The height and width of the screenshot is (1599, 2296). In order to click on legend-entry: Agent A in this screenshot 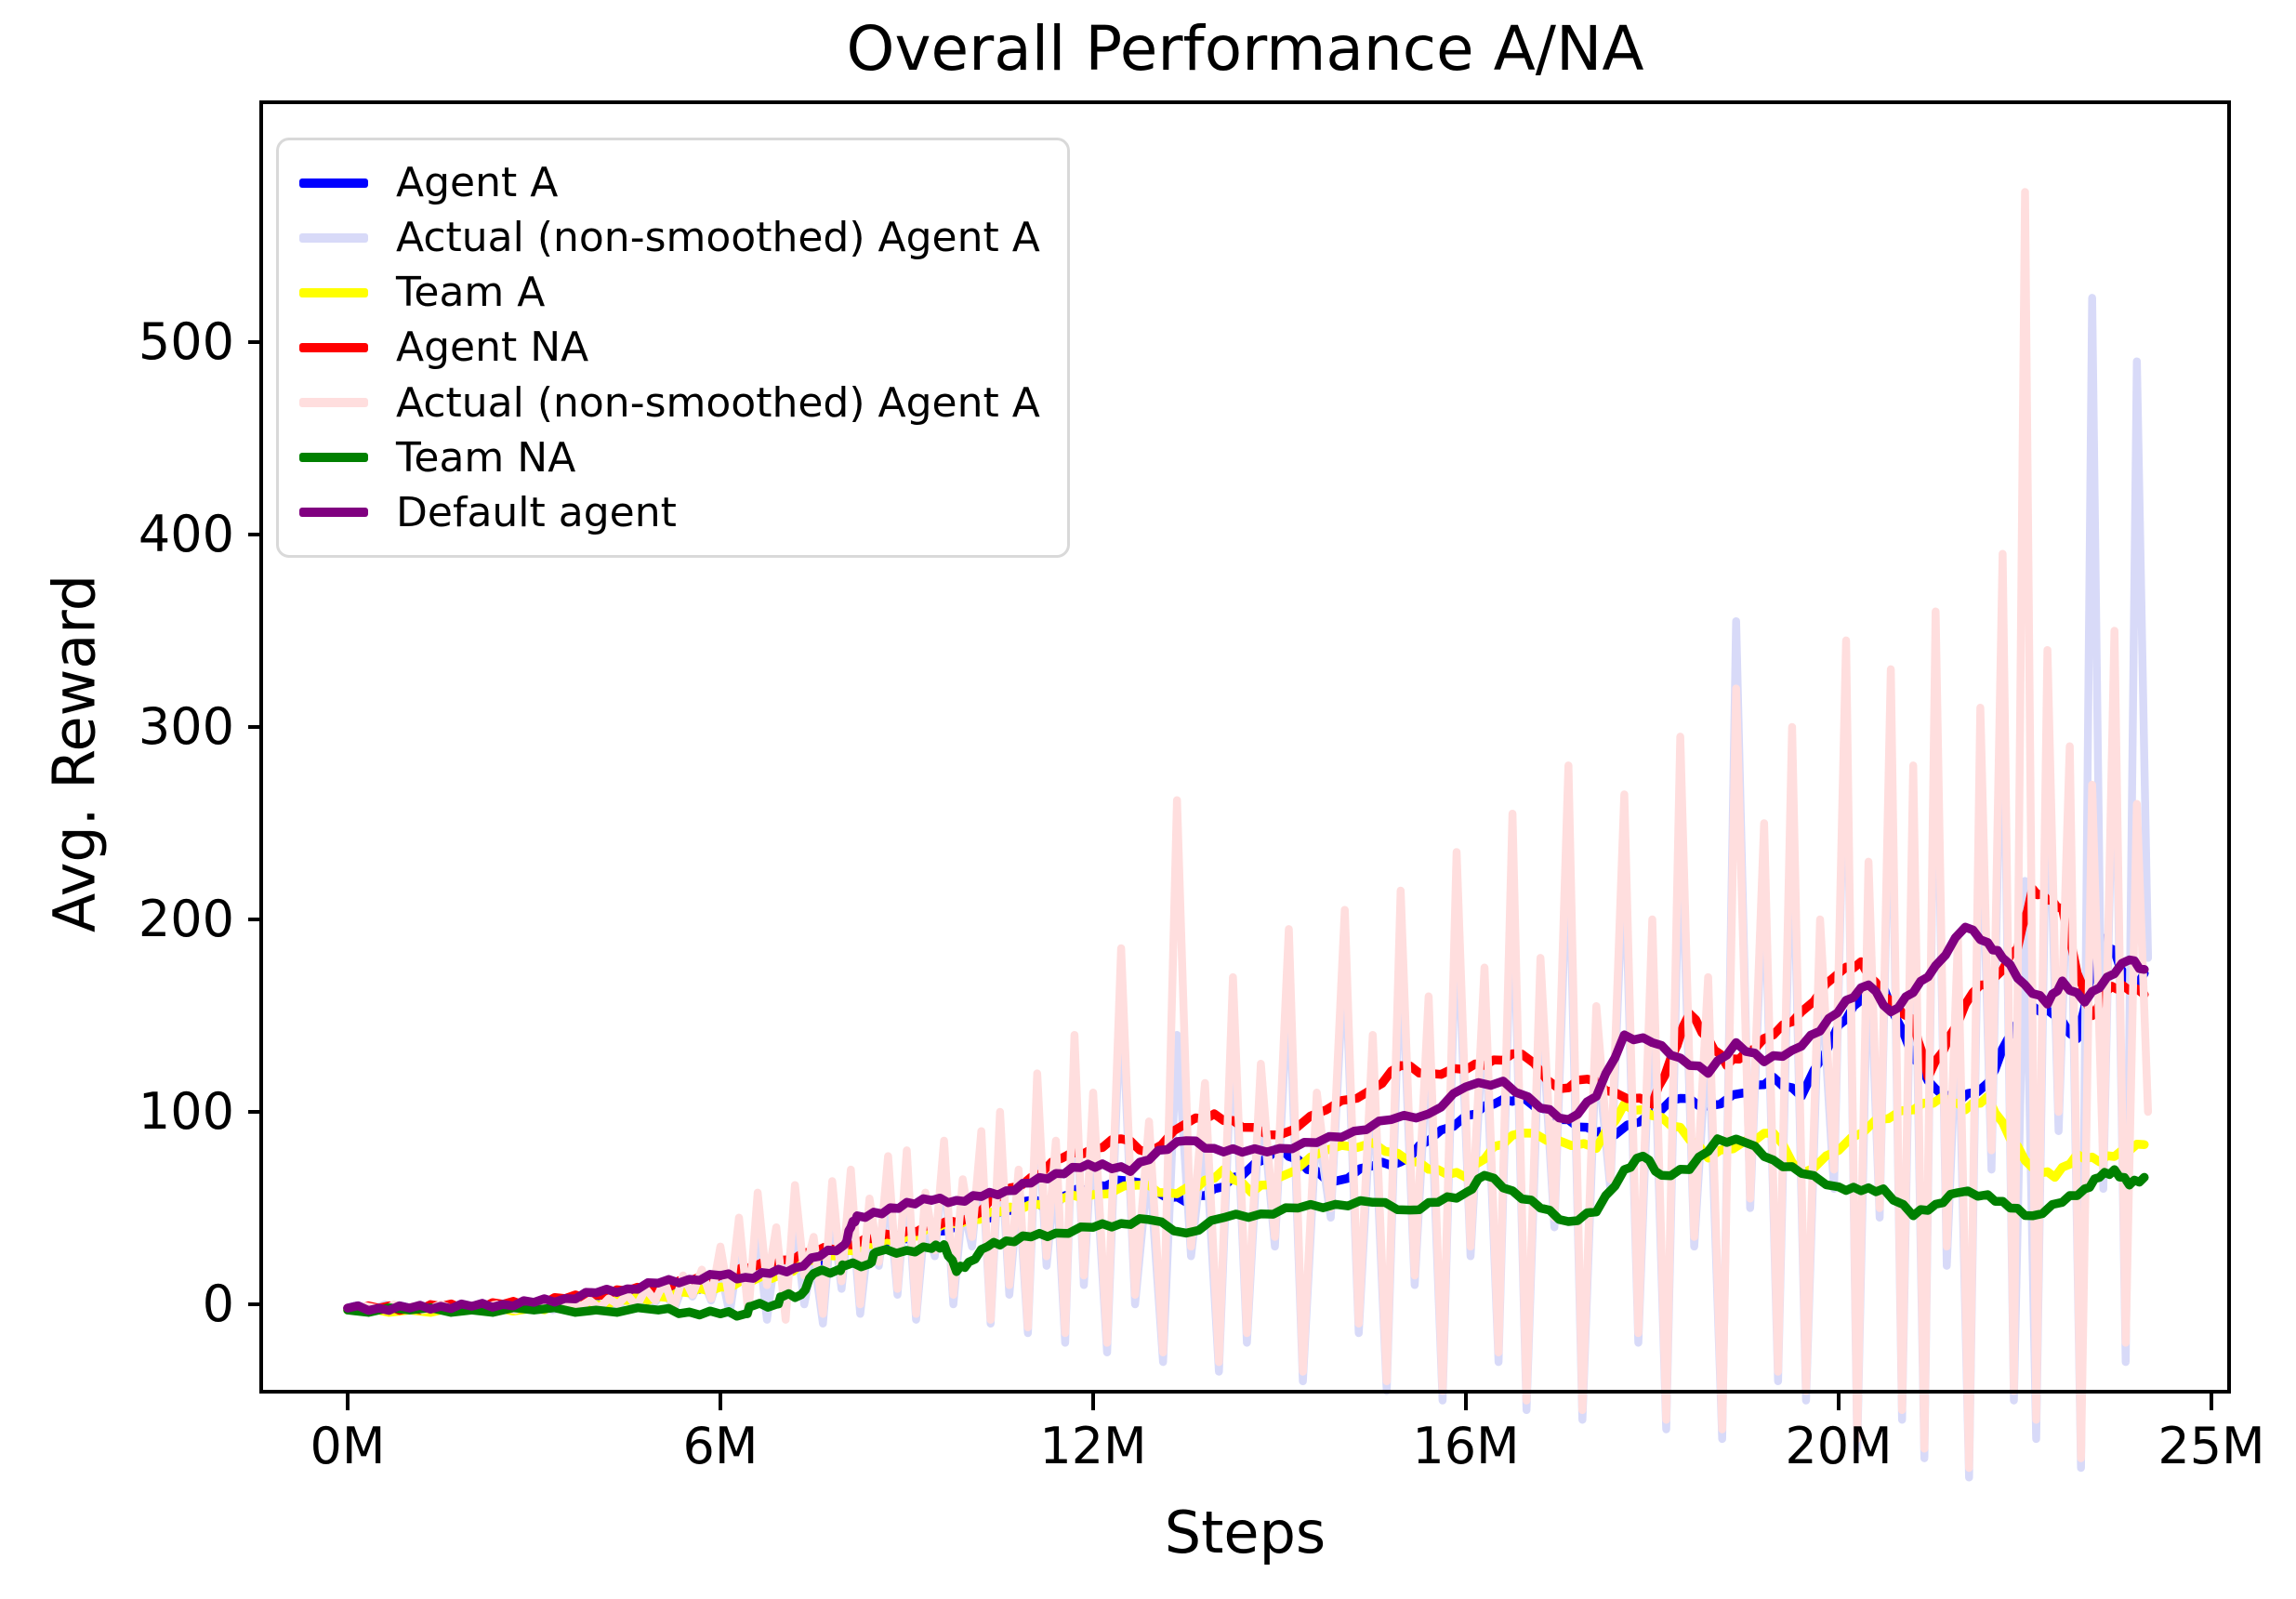, I will do `click(678, 183)`.